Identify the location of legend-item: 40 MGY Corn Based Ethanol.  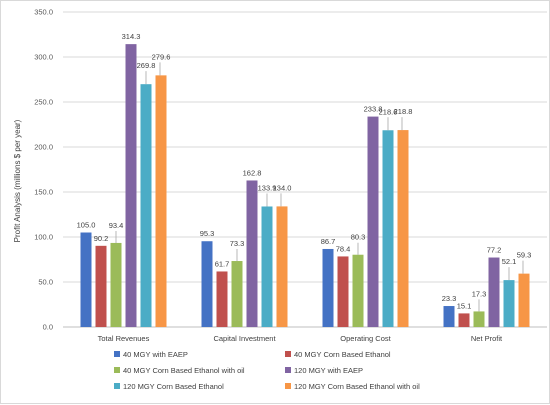
(338, 354).